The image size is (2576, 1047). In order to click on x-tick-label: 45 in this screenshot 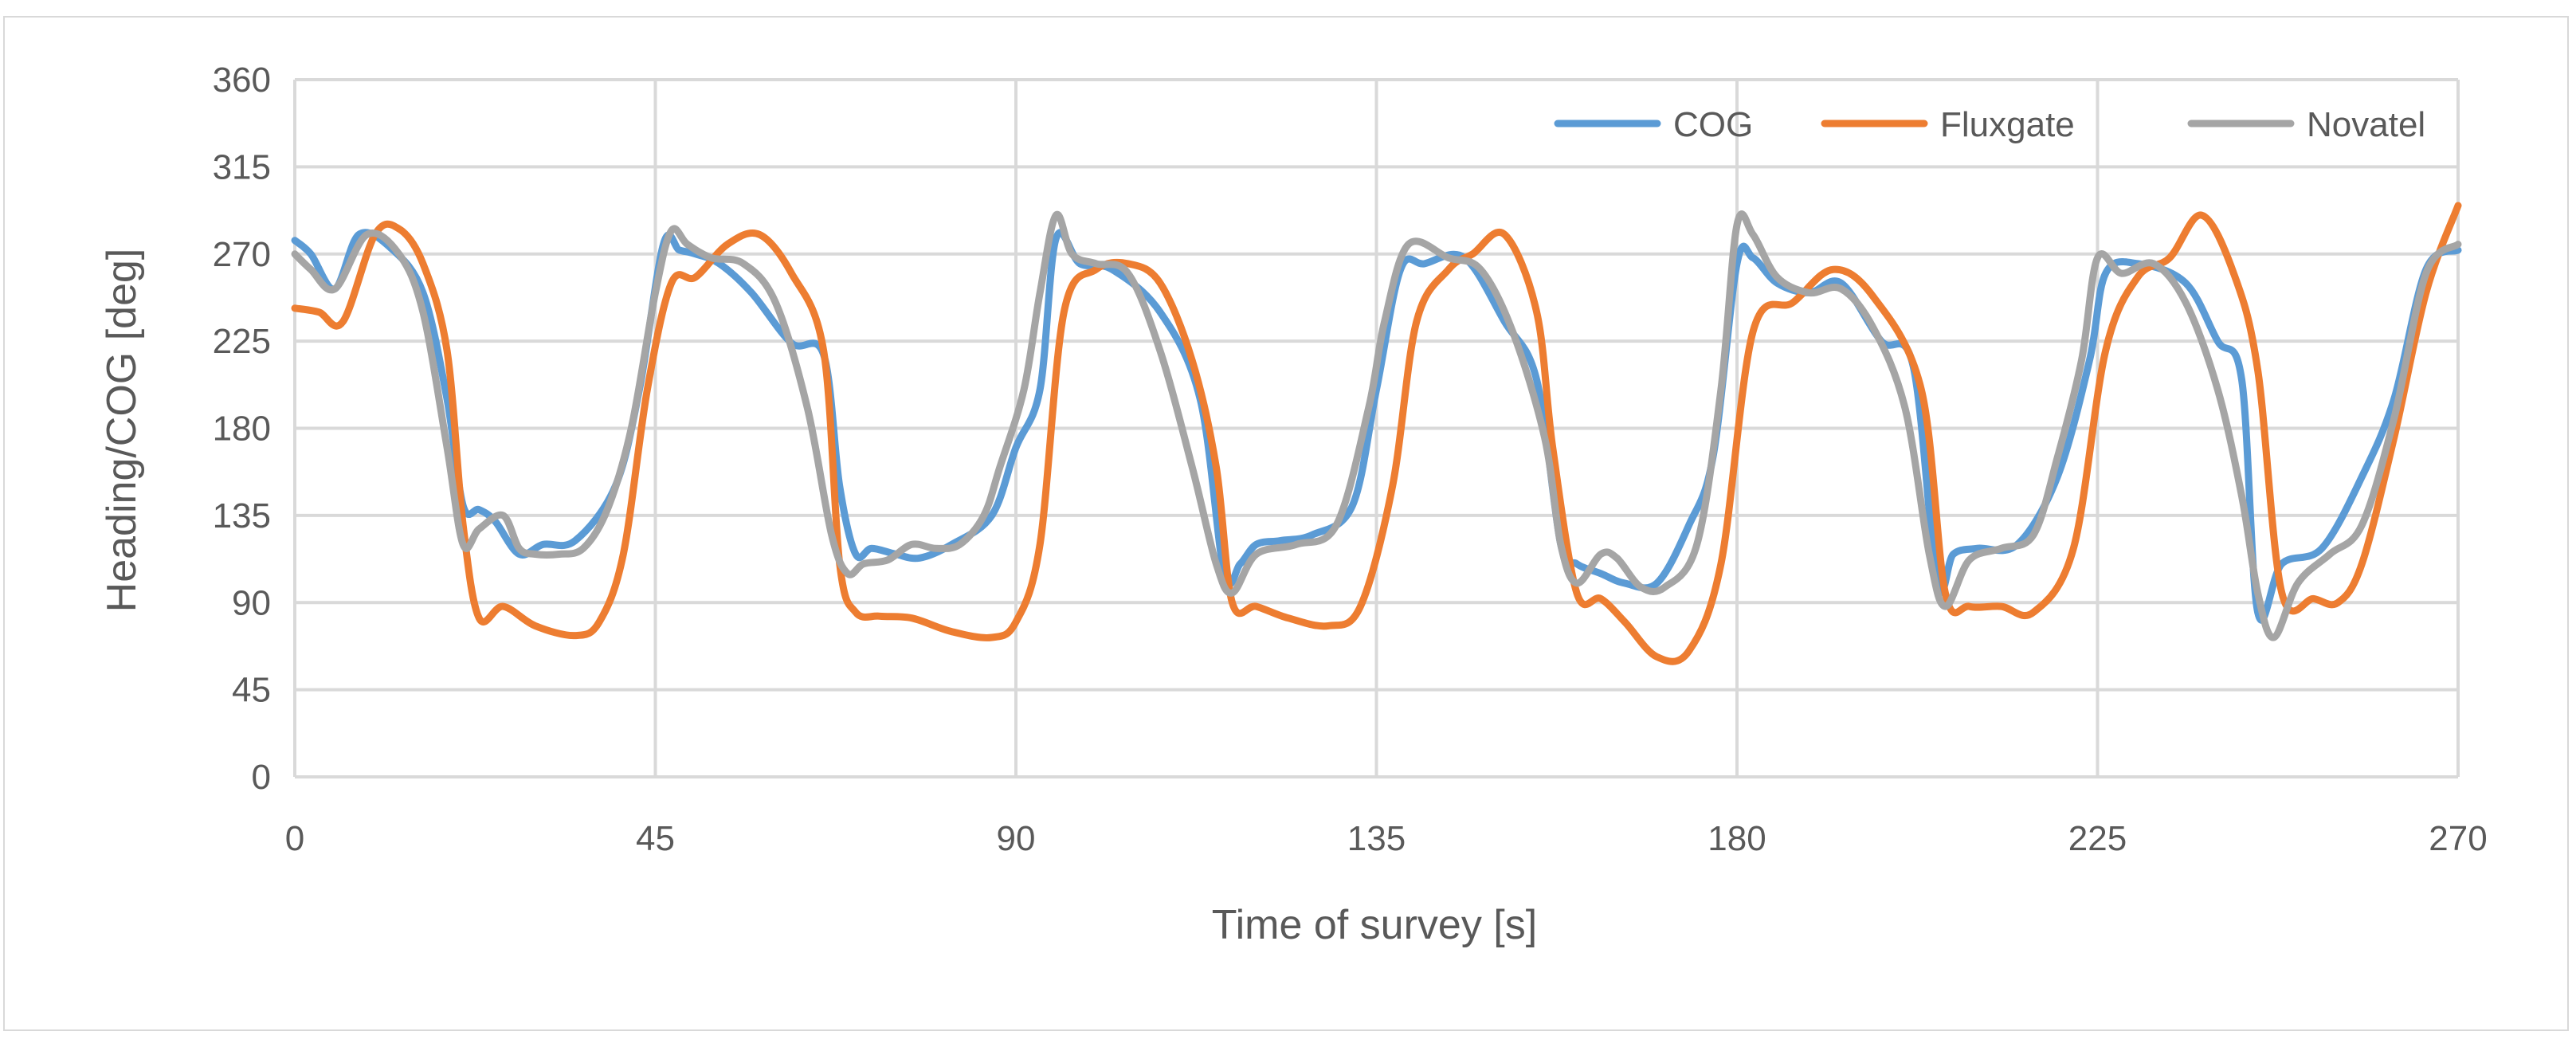, I will do `click(656, 839)`.